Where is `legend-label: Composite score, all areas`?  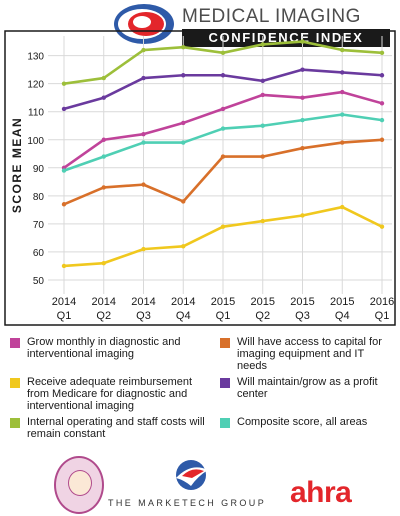 legend-label: Composite score, all areas is located at coordinates (302, 422).